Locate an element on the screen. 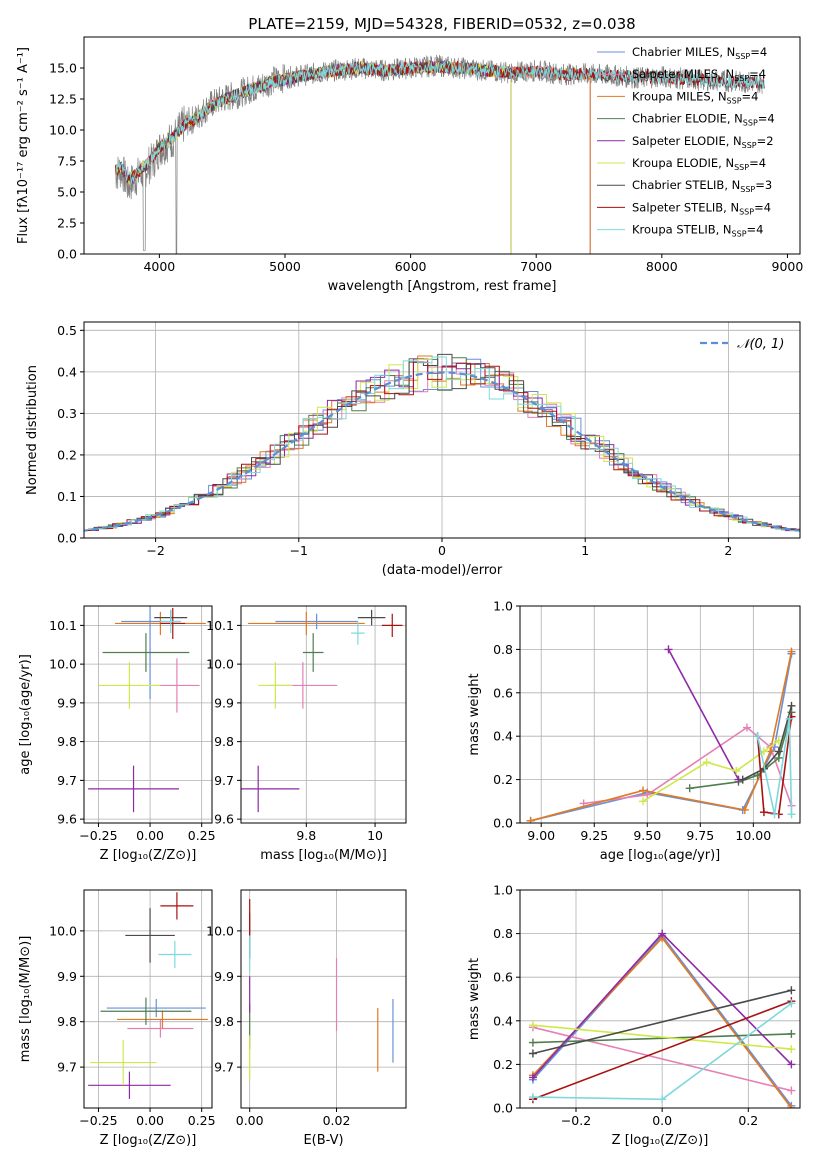 The width and height of the screenshot is (819, 1170). x-axis-label: Z [log₁₀(Z/Z⊙)] is located at coordinates (148, 1140).